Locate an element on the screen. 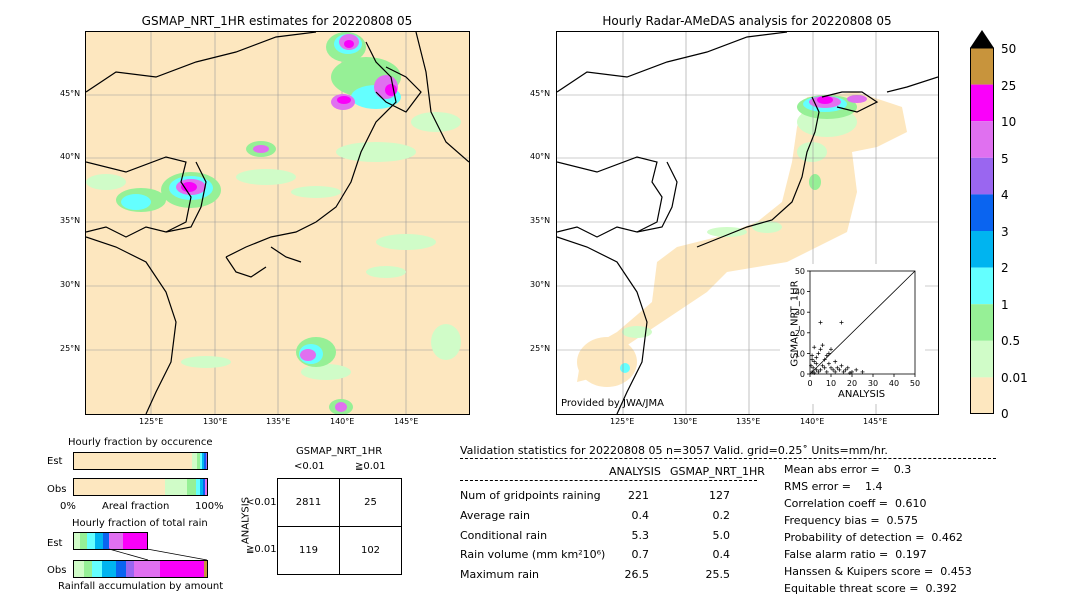 Image resolution: width=1080 pixels, height=612 pixels. scatter-y-tick-label: 10 is located at coordinates (800, 353).